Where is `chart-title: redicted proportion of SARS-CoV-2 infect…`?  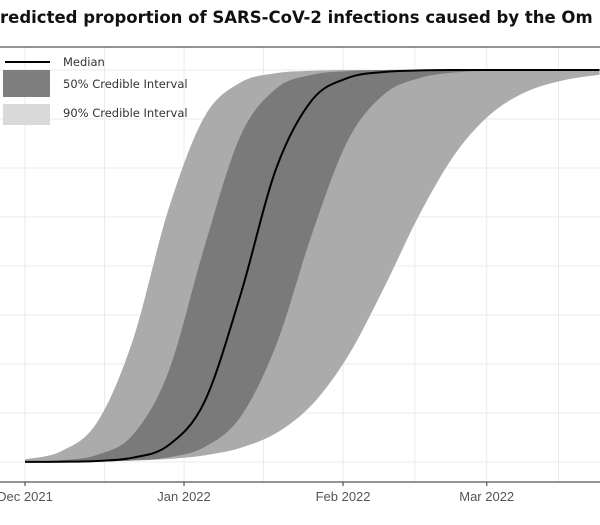
chart-title: redicted proportion of SARS-CoV-2 infect… is located at coordinates (296, 17).